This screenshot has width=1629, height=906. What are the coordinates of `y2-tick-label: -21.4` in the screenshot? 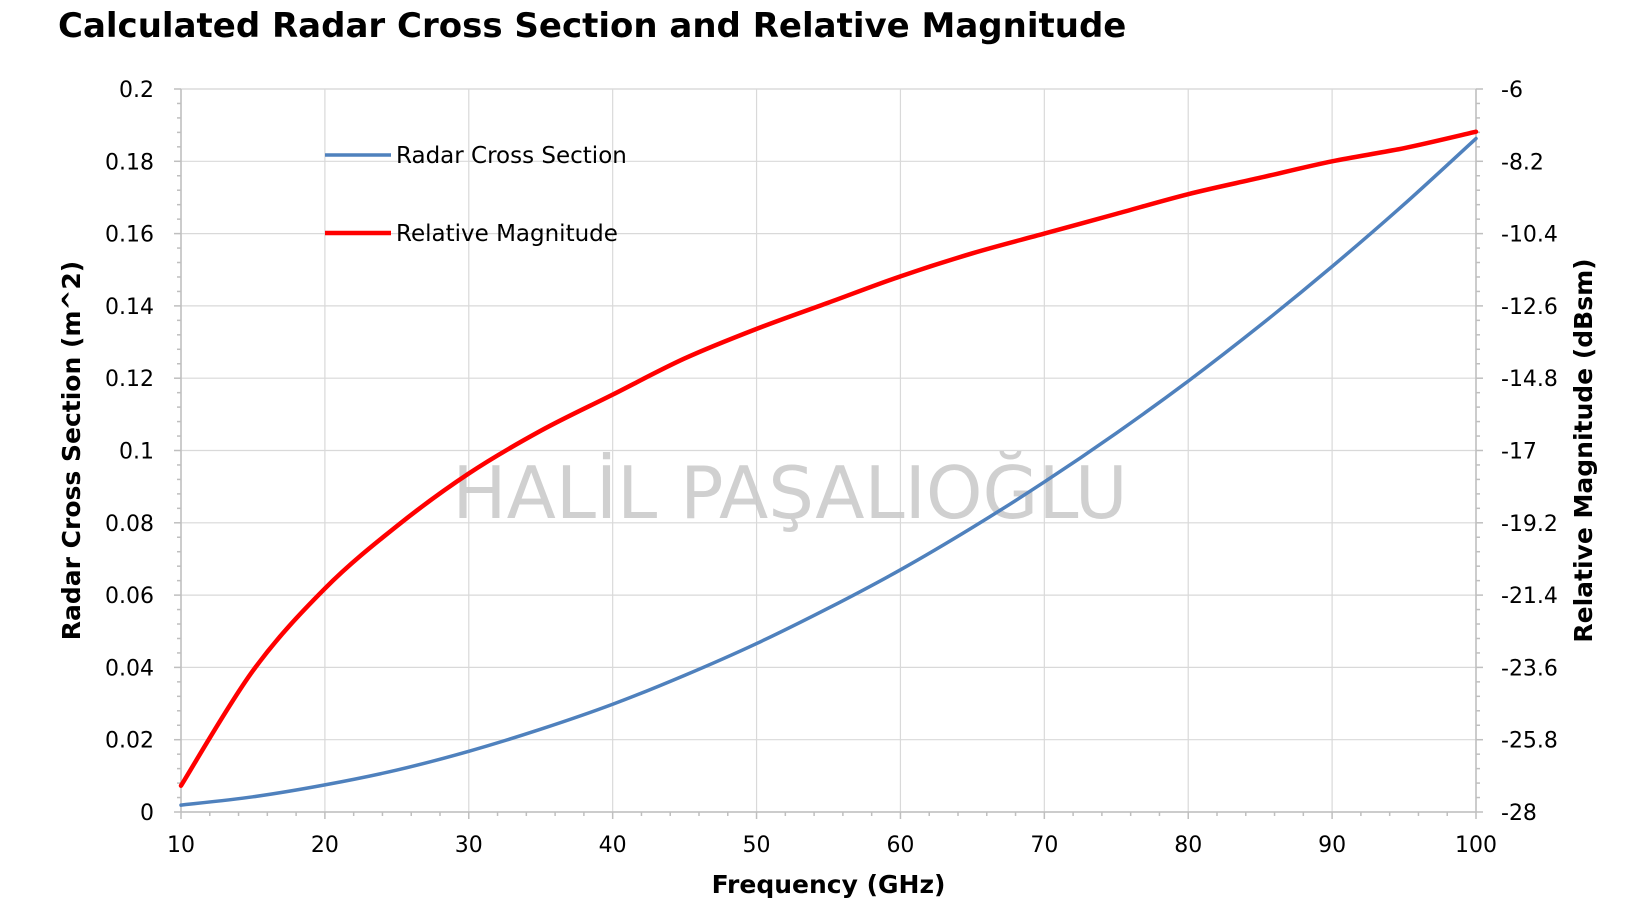 It's located at (1529, 596).